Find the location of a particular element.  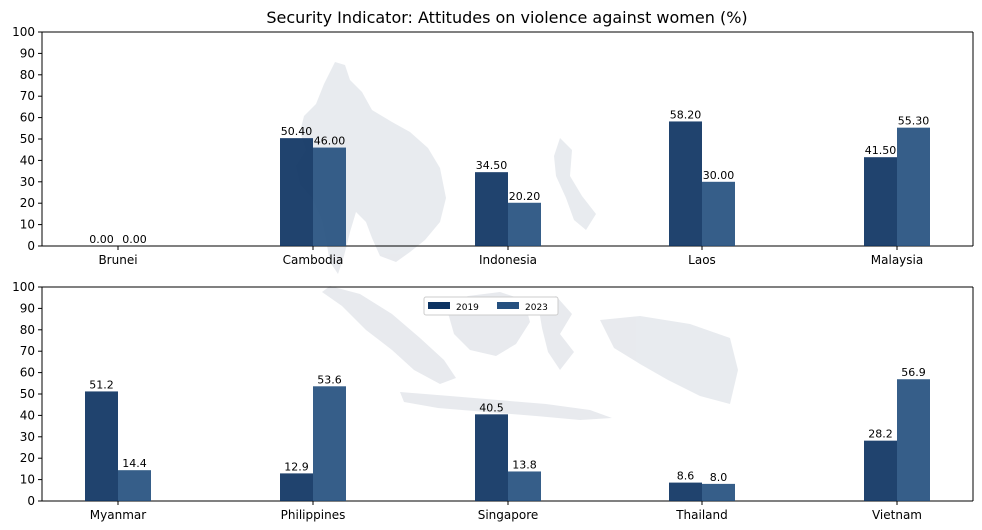

data-label: 46.00 is located at coordinates (330, 141).